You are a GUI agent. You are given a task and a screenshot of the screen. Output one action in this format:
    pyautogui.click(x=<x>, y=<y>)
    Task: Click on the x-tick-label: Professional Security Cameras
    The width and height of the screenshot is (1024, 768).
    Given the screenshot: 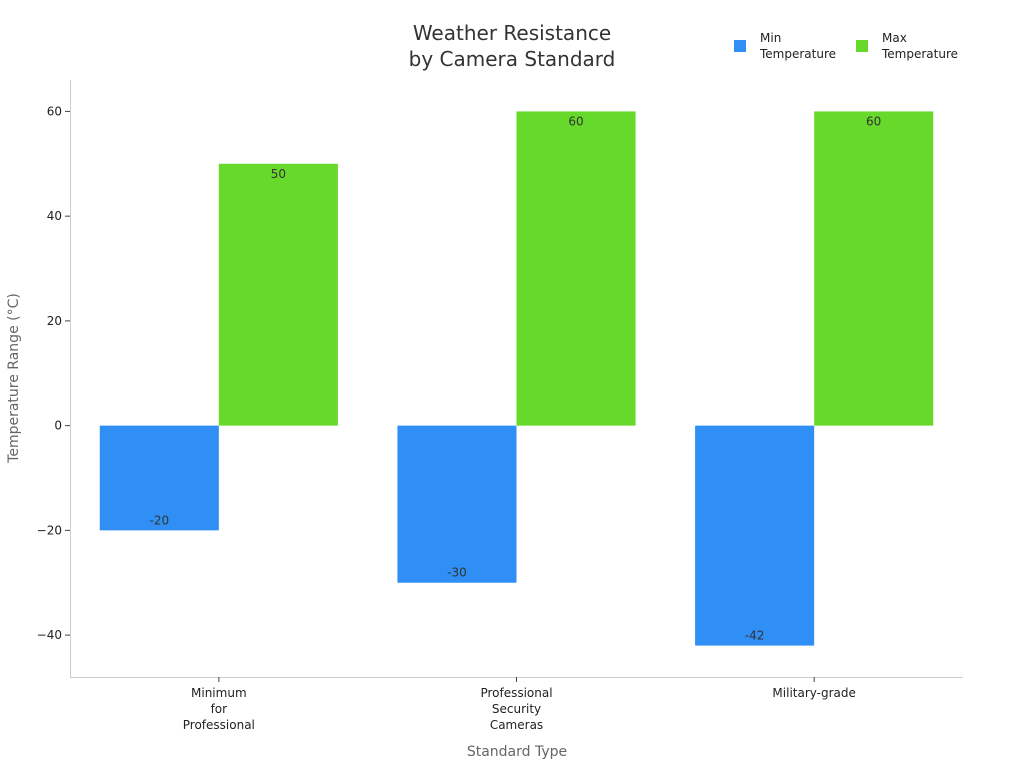 What is the action you would take?
    pyautogui.click(x=516, y=709)
    